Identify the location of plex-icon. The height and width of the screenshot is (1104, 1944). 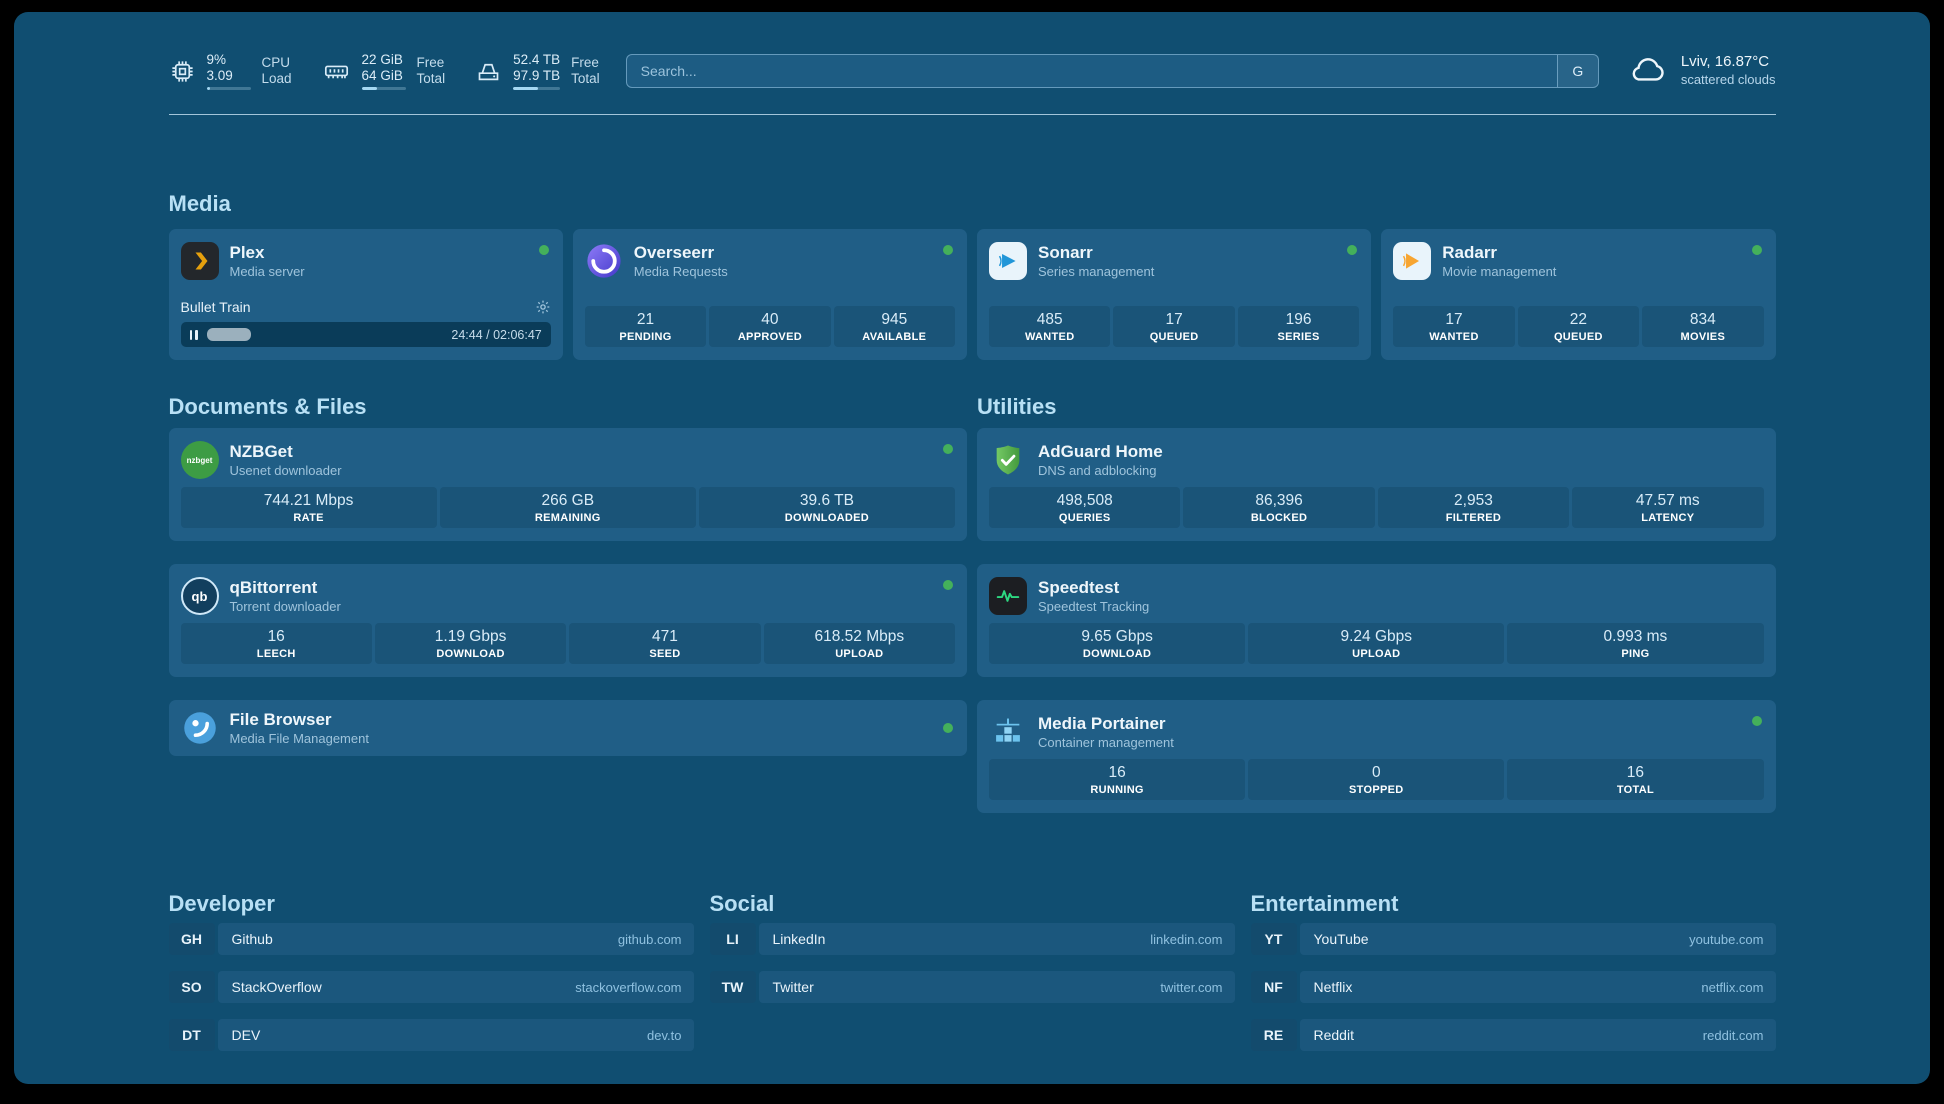
(199, 261).